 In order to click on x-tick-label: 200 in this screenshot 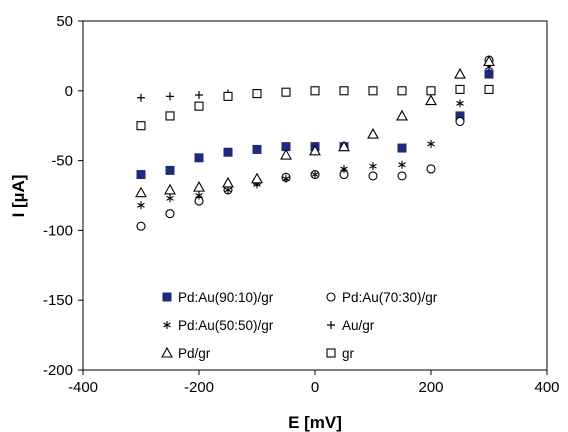, I will do `click(430, 387)`.